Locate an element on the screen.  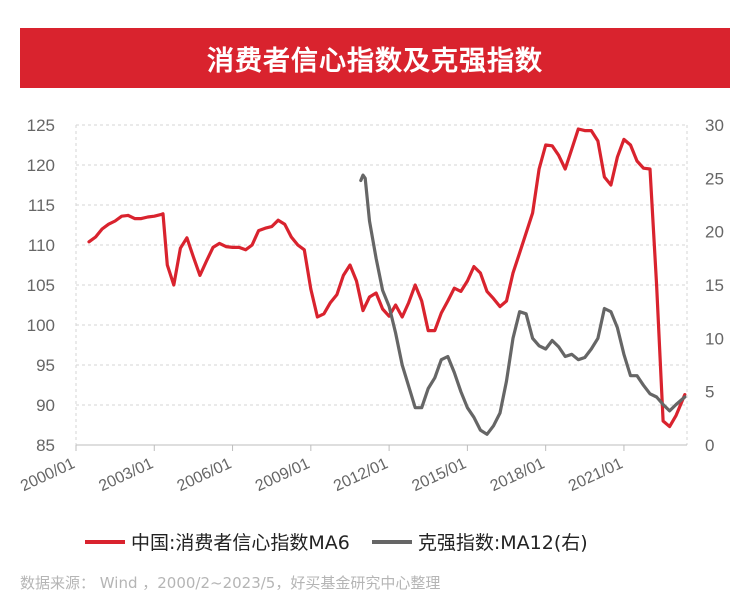
y-left-tick-label: 90 is located at coordinates (45, 405).